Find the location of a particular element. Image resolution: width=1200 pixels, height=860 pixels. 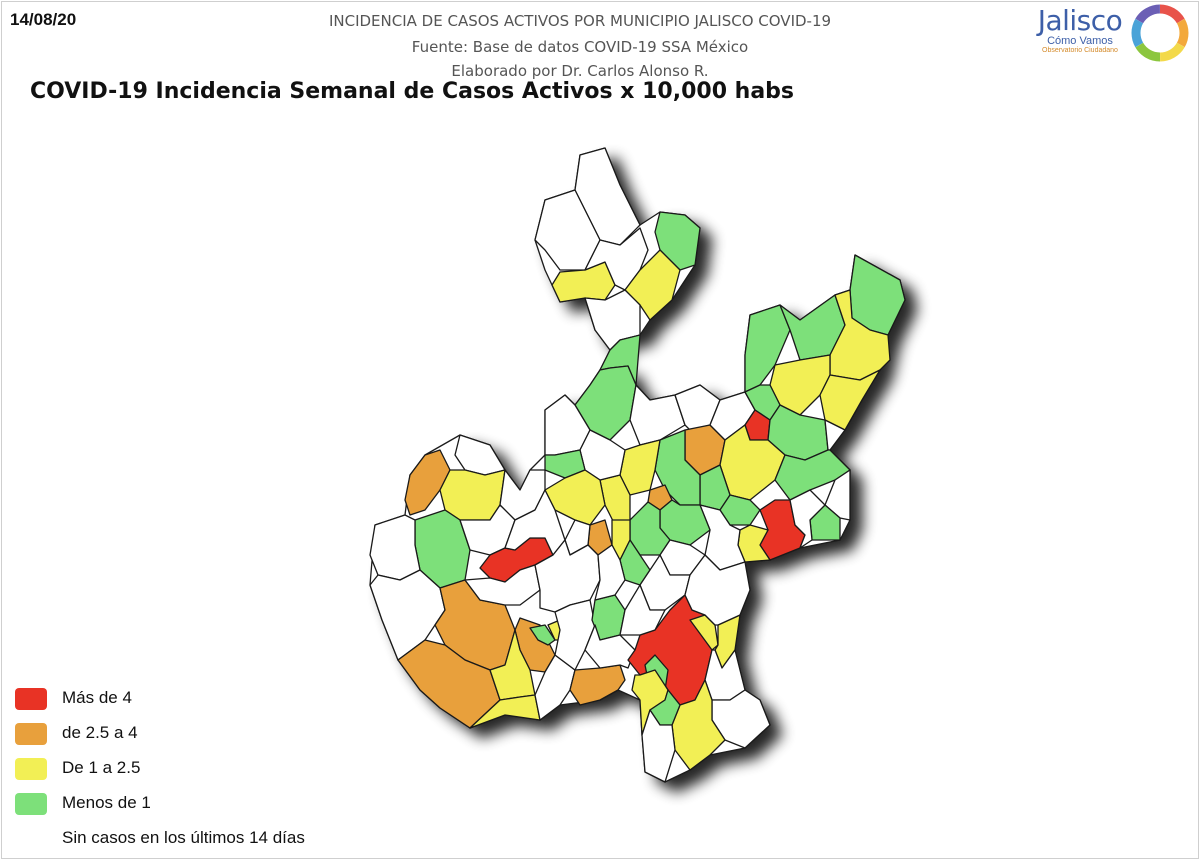

legend-label: De 1 a 2.5 is located at coordinates (101, 767).